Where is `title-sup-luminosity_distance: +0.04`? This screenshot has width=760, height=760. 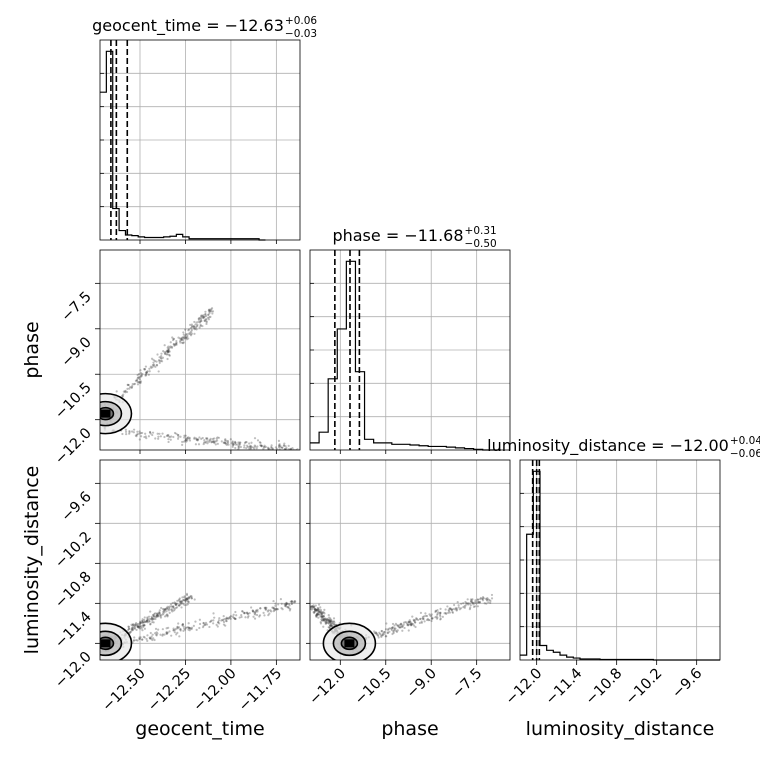
title-sup-luminosity_distance: +0.04 is located at coordinates (745, 441).